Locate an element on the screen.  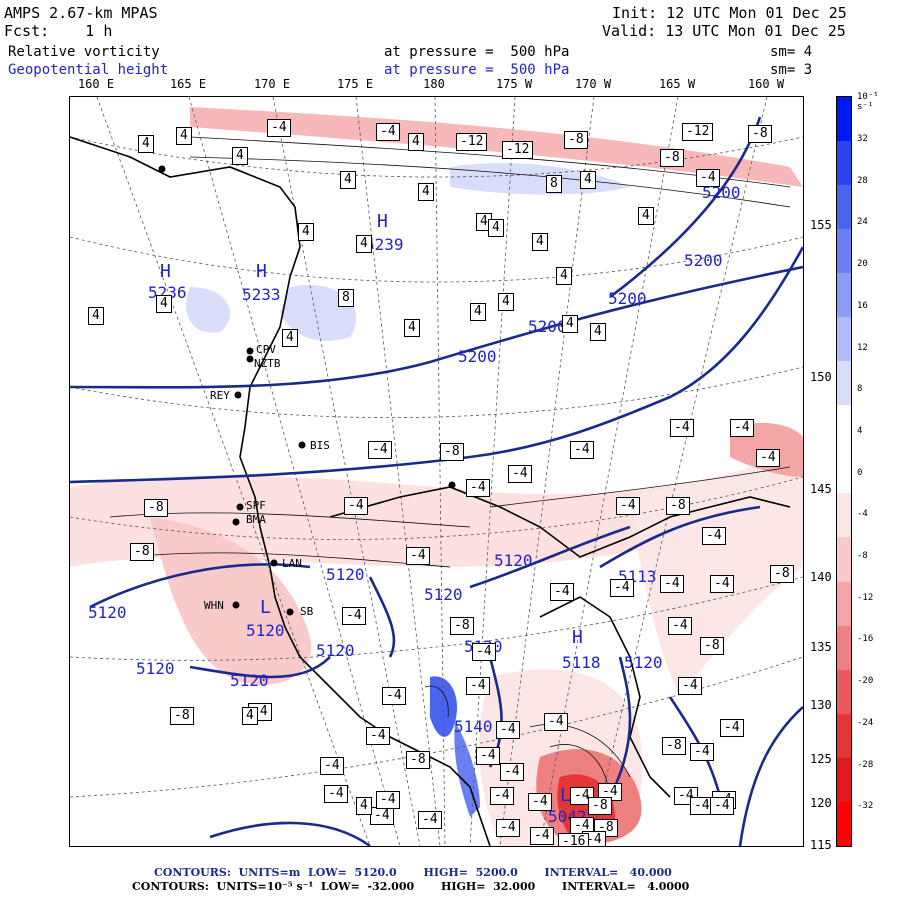
colorbar-label: -16 is located at coordinates (865, 639).